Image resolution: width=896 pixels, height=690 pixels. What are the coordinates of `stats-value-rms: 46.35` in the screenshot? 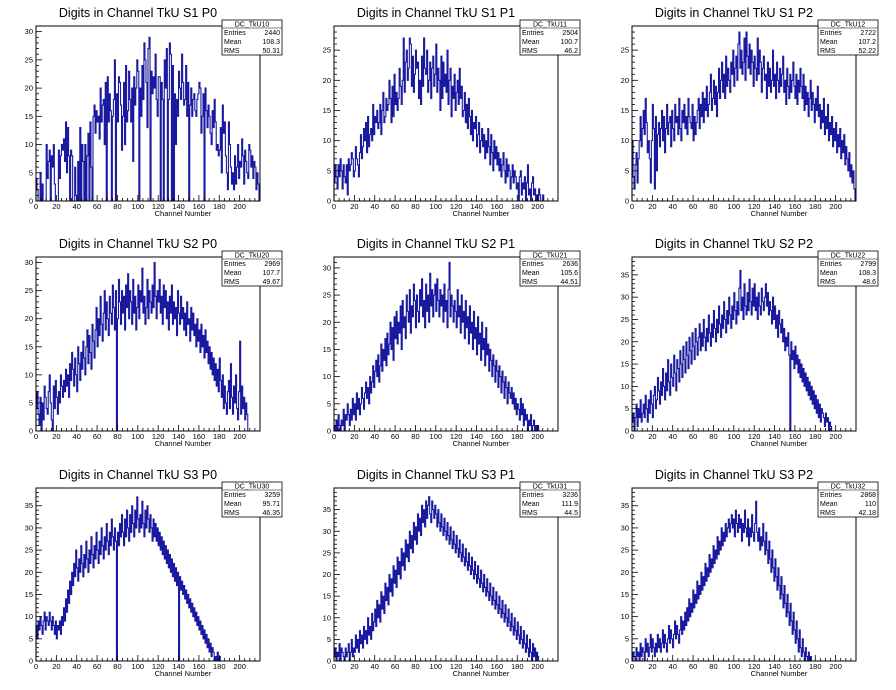 It's located at (271, 513).